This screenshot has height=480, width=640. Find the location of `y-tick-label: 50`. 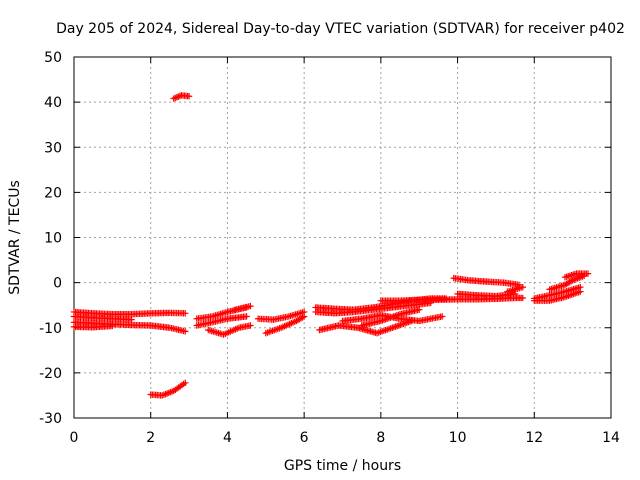

y-tick-label: 50 is located at coordinates (53, 58).